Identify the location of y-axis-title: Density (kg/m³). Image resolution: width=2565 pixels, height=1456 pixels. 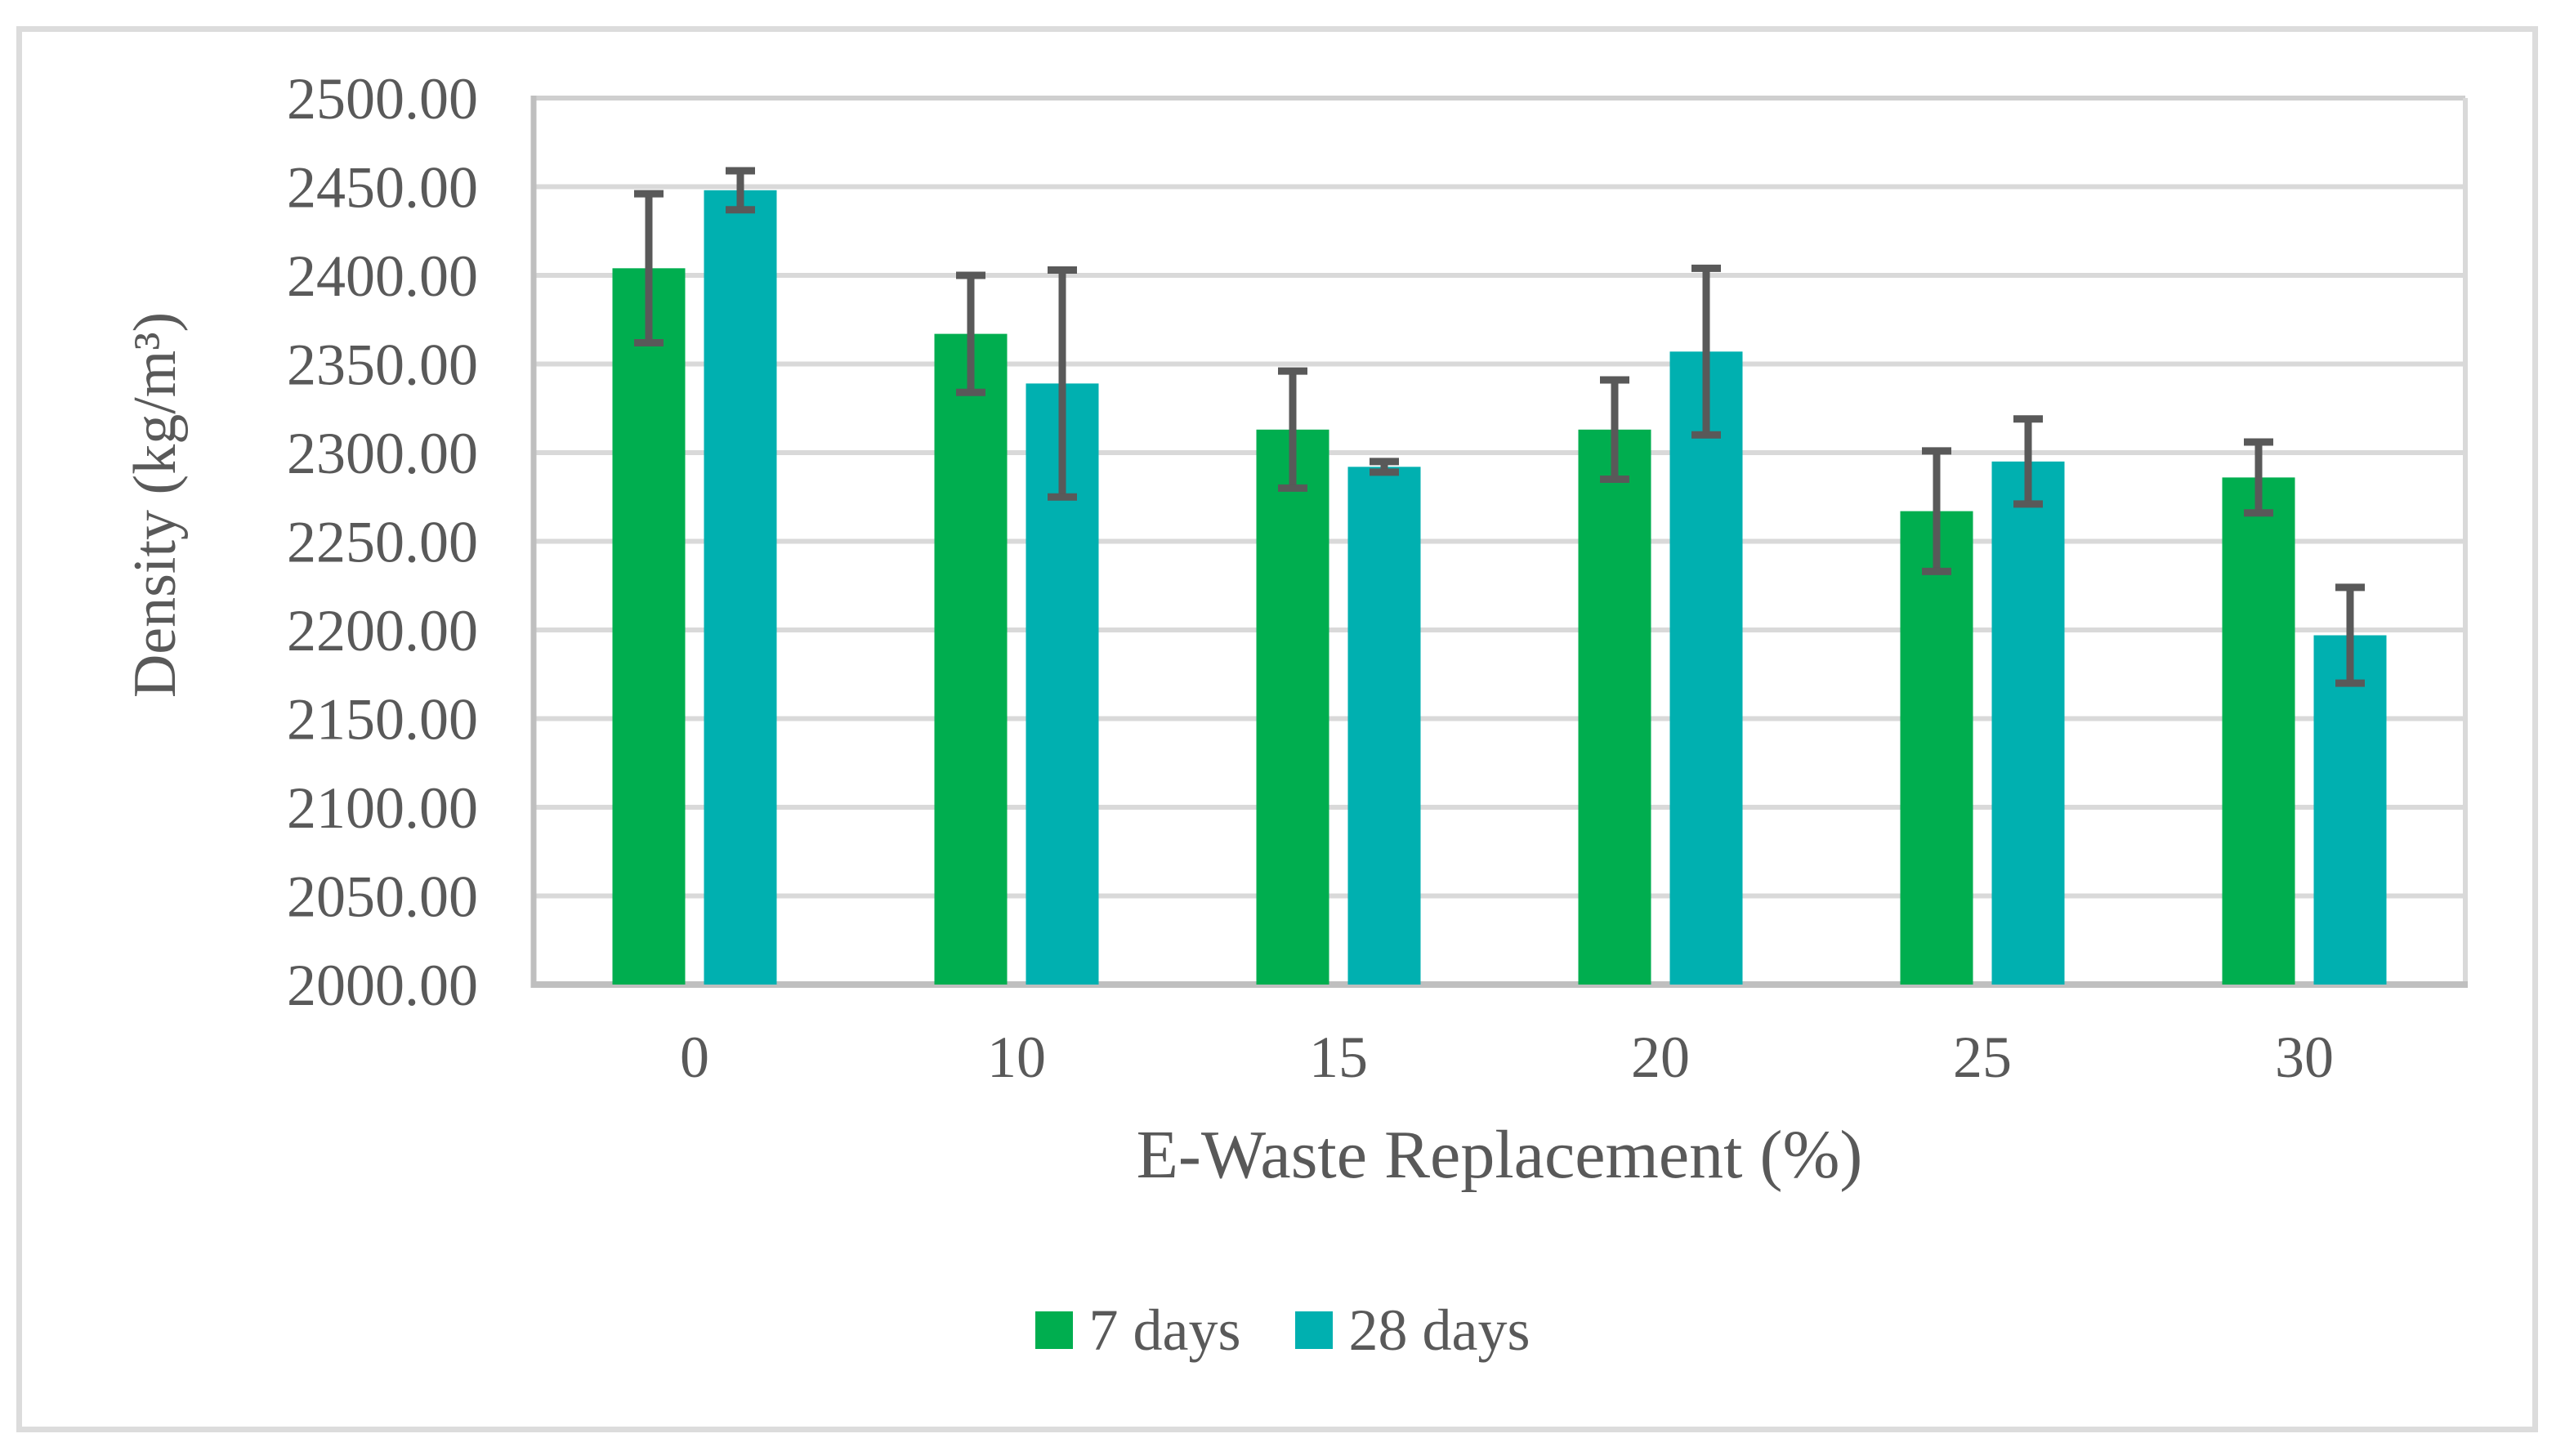
(155, 505).